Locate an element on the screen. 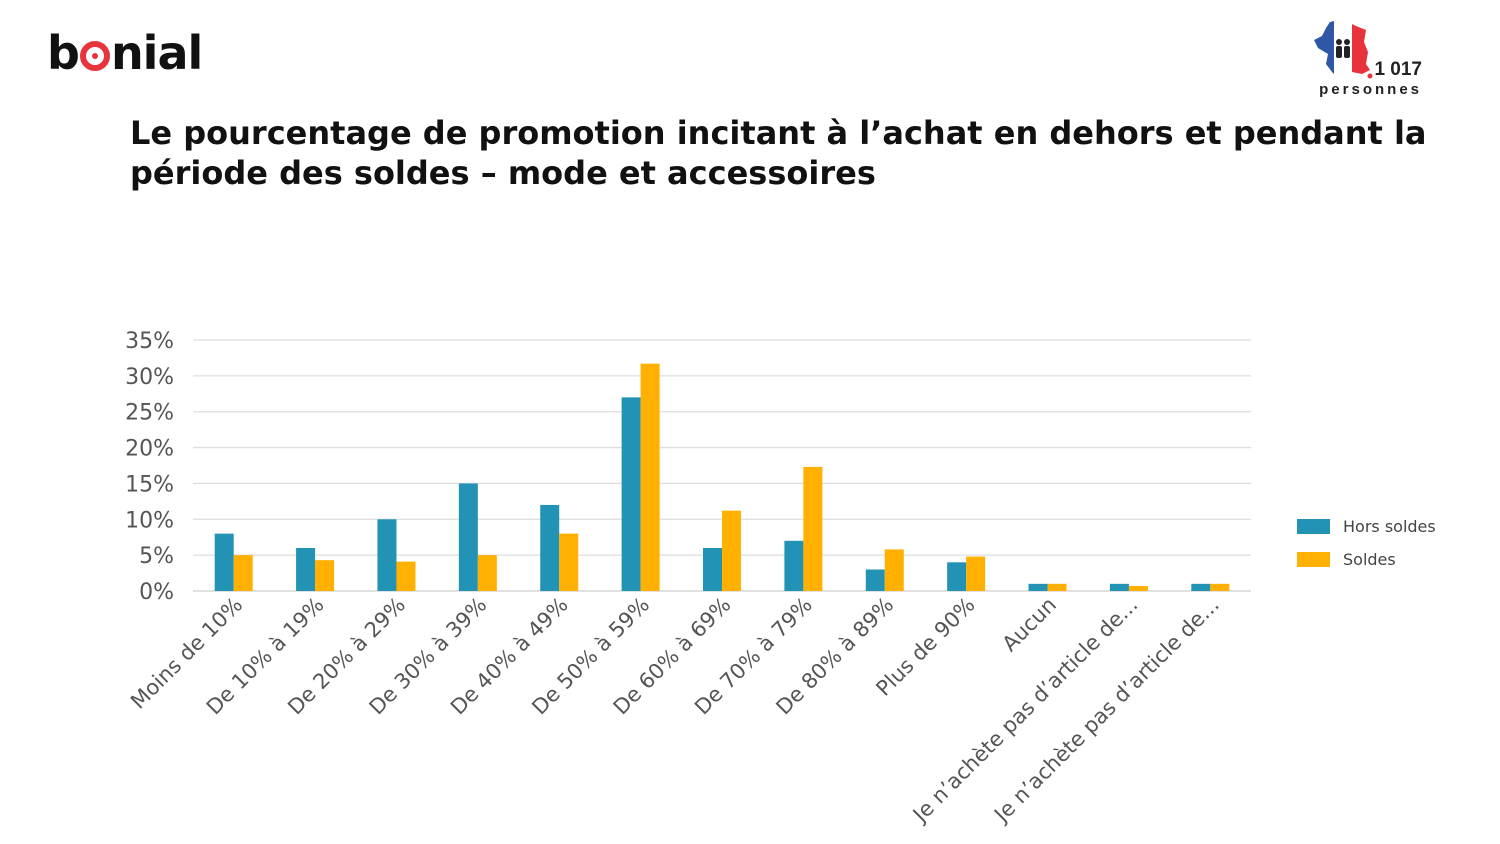 The width and height of the screenshot is (1500, 844). logo-b: b is located at coordinates (63, 53).